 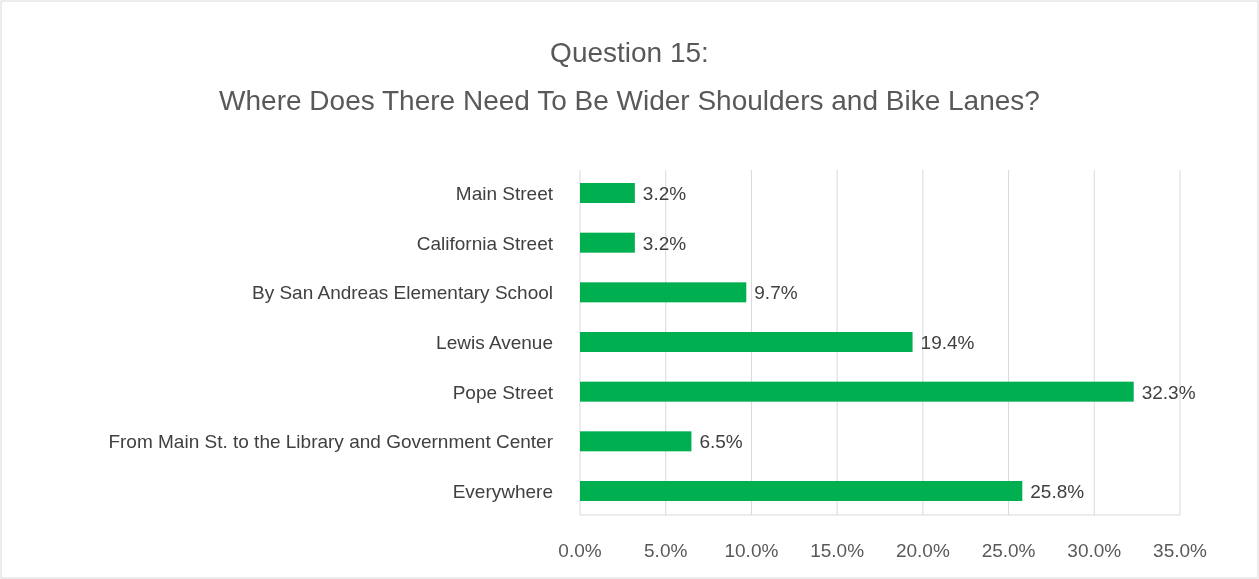 I want to click on x-tick-label: 5.0%, so click(x=666, y=550).